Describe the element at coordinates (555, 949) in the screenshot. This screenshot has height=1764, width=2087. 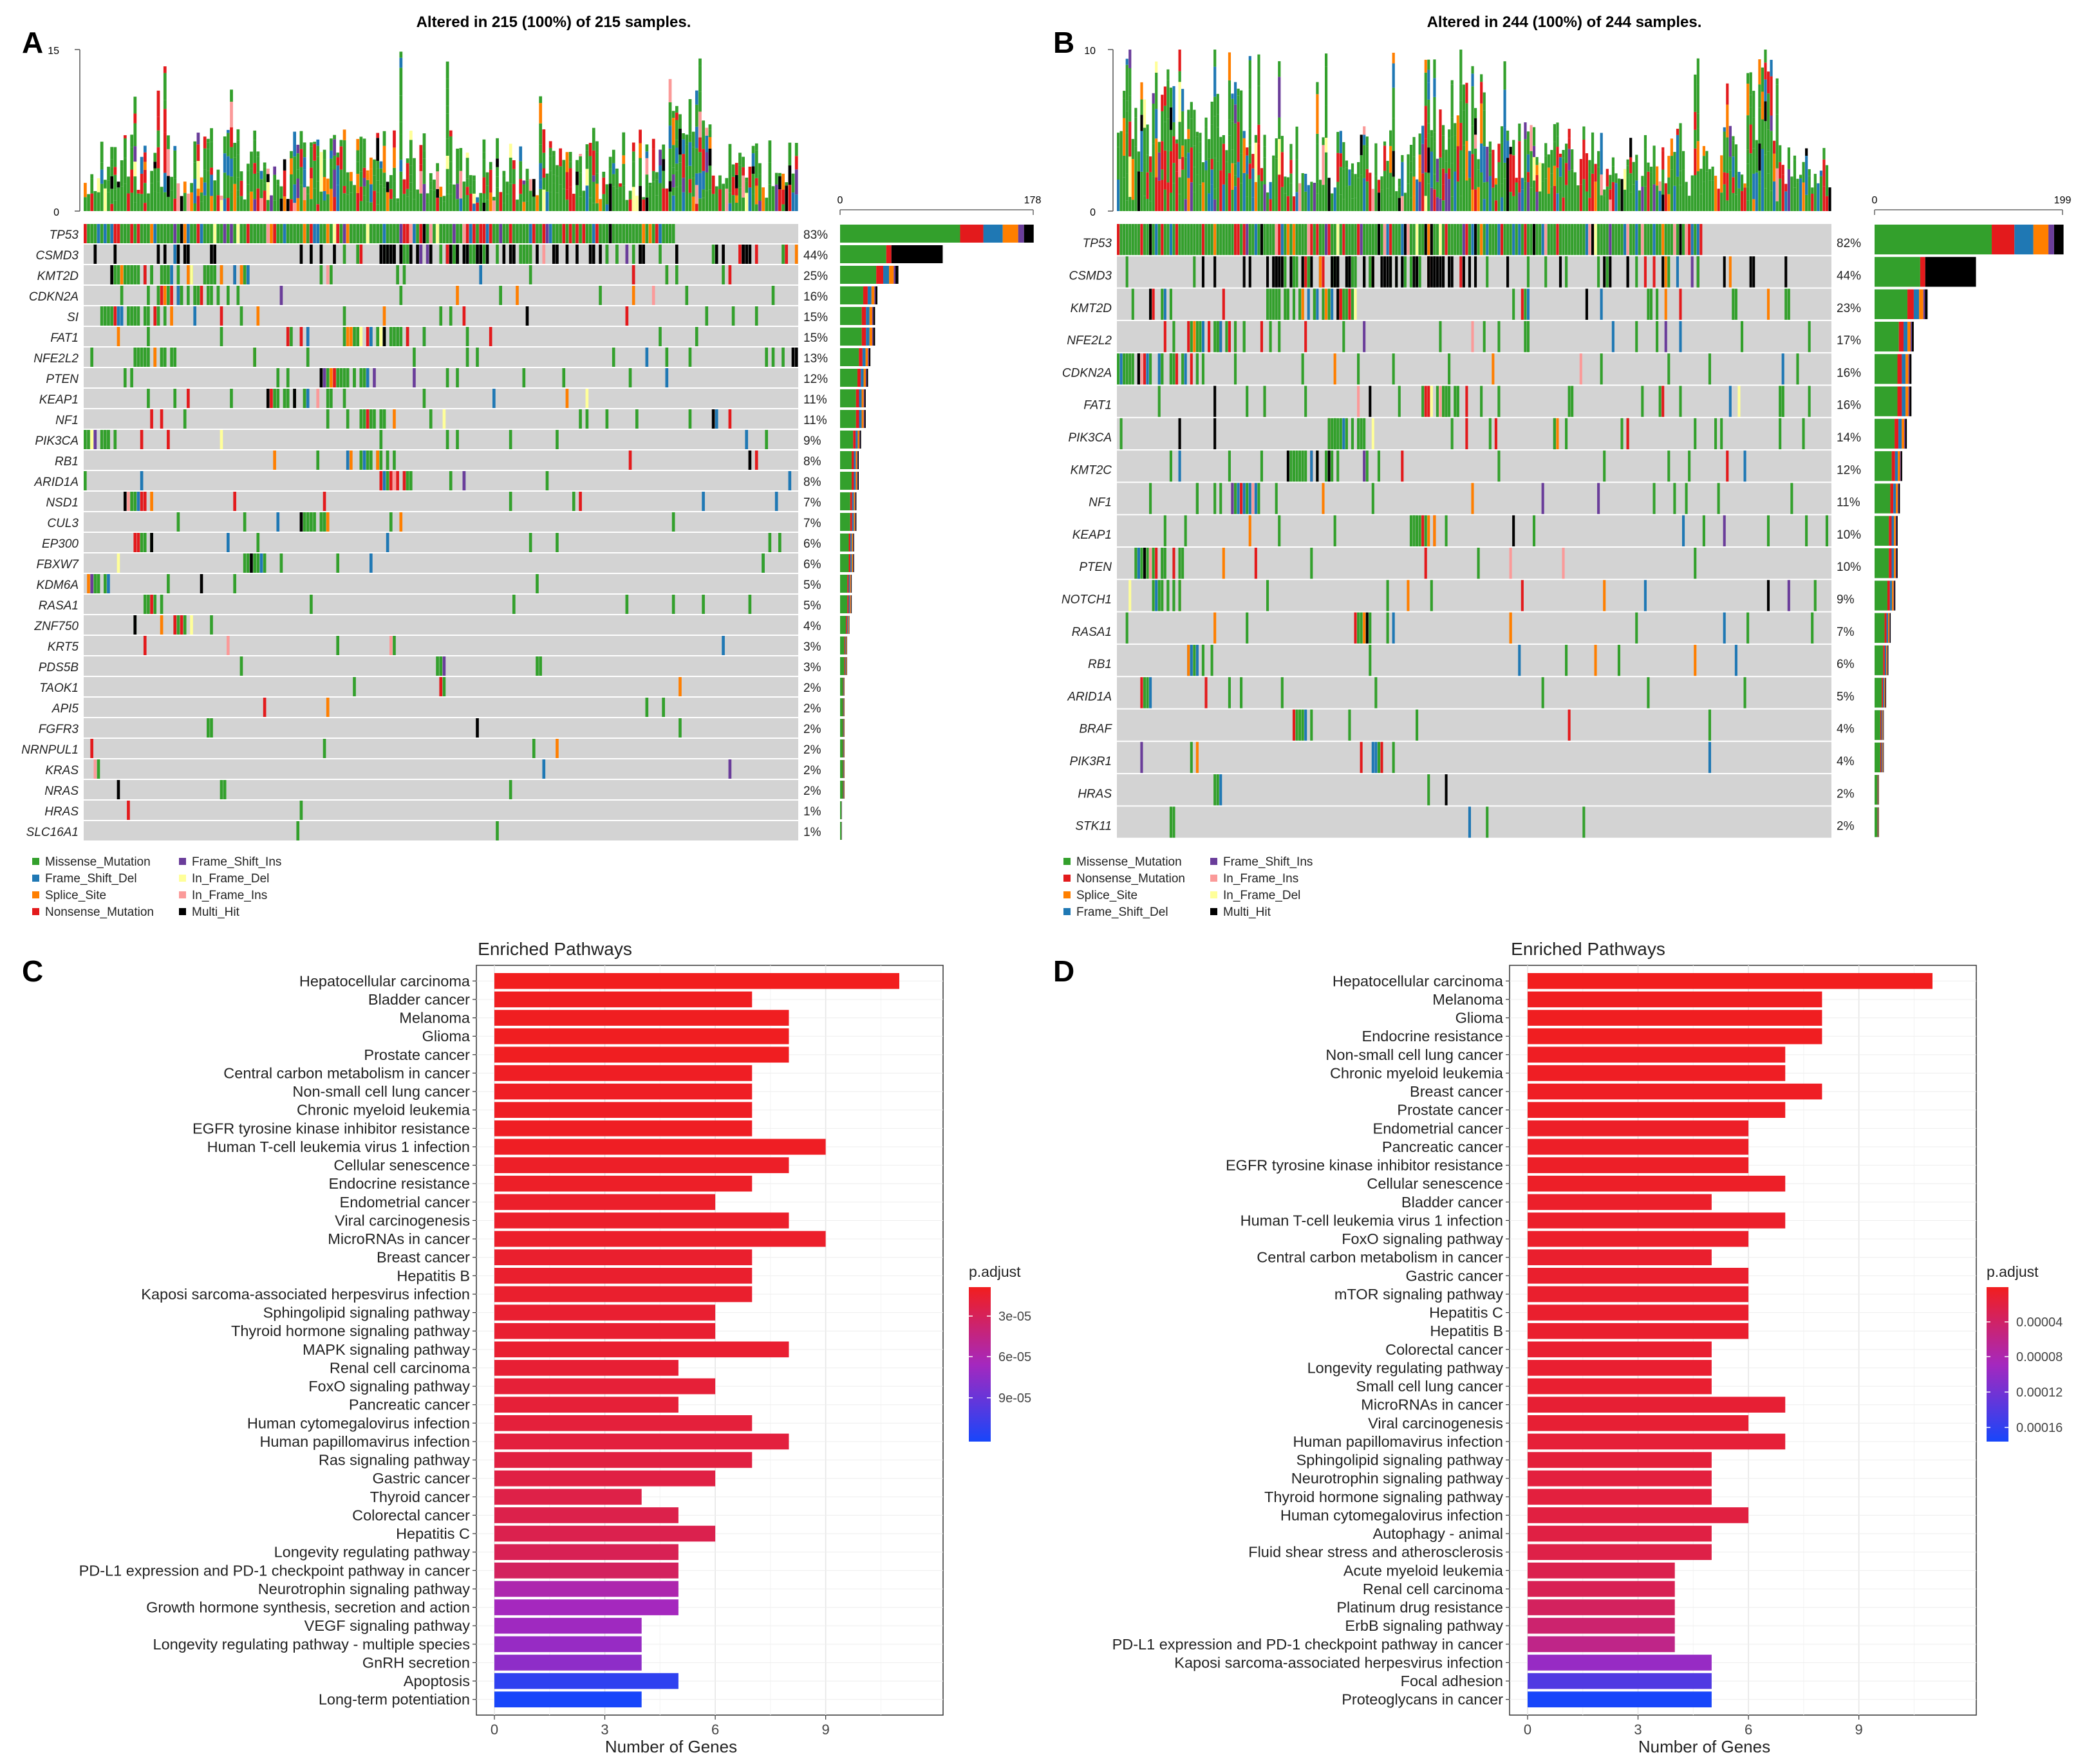
I see `chart-title: Enriched Pathways` at that location.